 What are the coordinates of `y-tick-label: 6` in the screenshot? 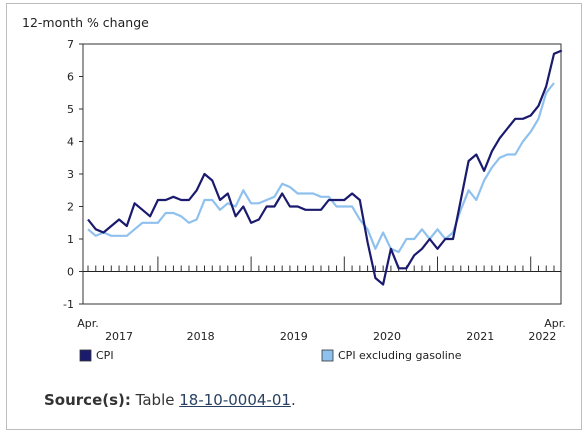 It's located at (70, 77).